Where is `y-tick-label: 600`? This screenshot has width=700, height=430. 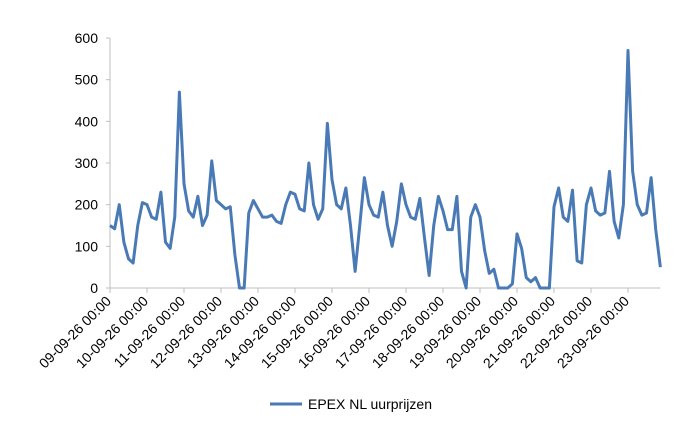 y-tick-label: 600 is located at coordinates (87, 38).